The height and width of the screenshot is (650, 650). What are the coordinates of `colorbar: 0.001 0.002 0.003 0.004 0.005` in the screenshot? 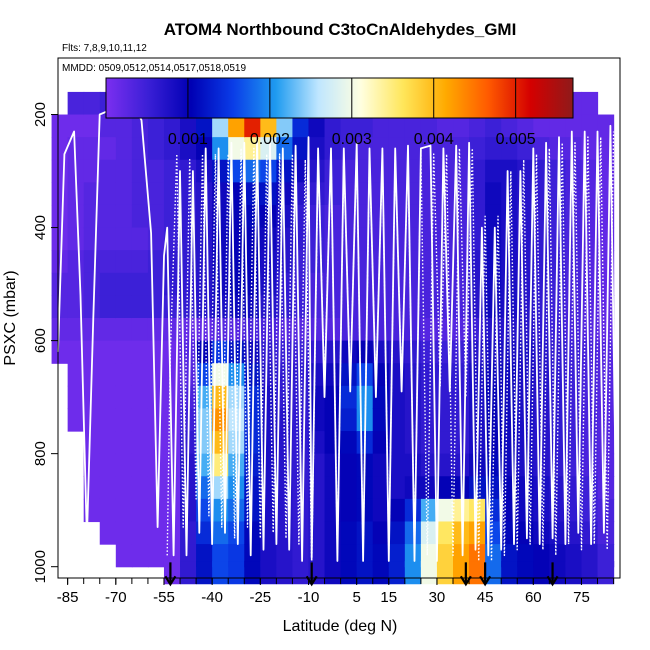 It's located at (339, 112).